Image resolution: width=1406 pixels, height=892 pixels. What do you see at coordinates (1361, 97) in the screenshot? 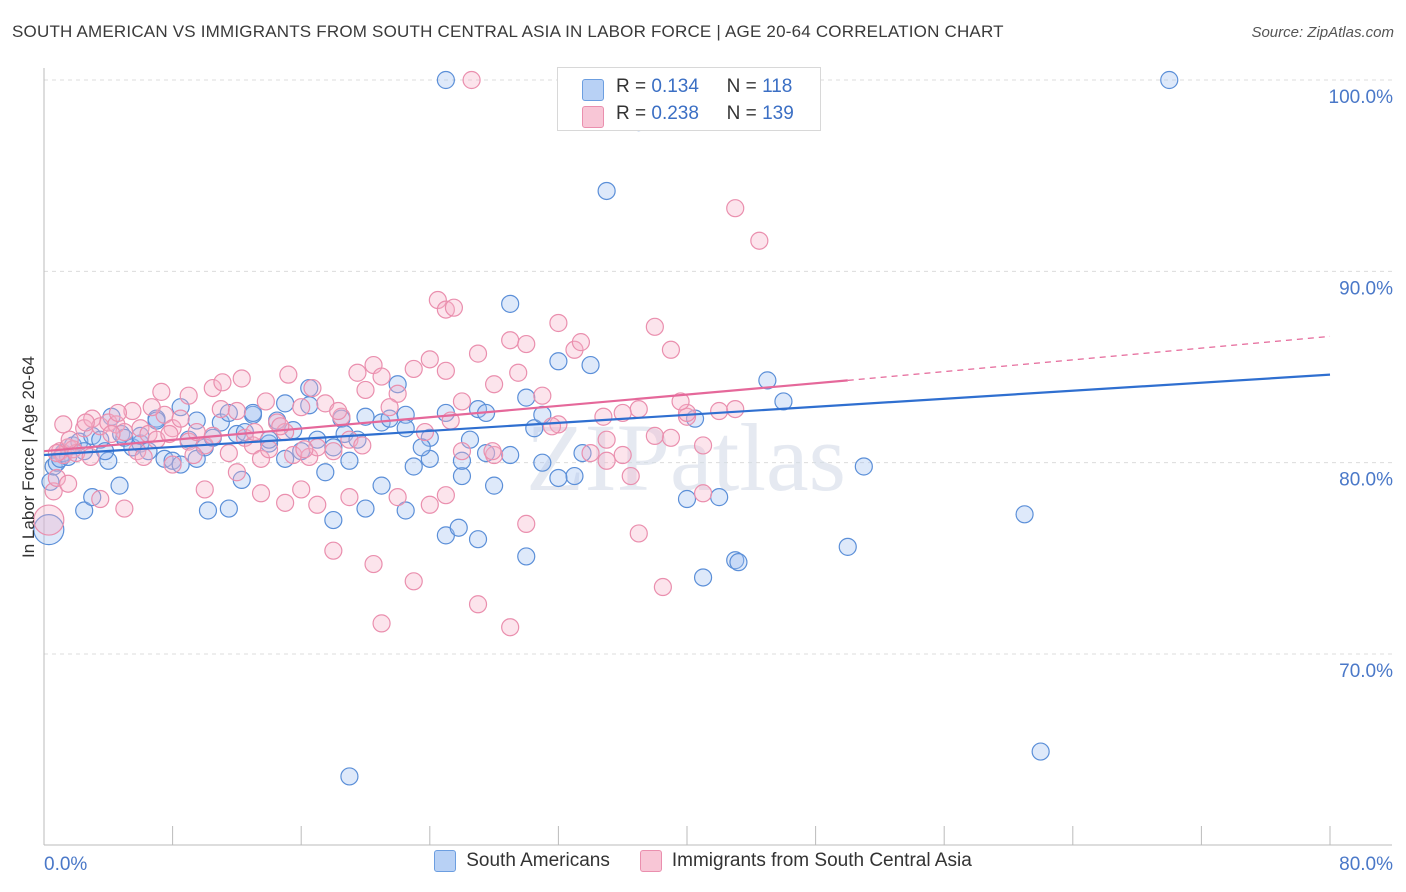
I see `y-tick-label: 100.0%` at bounding box center [1361, 97].